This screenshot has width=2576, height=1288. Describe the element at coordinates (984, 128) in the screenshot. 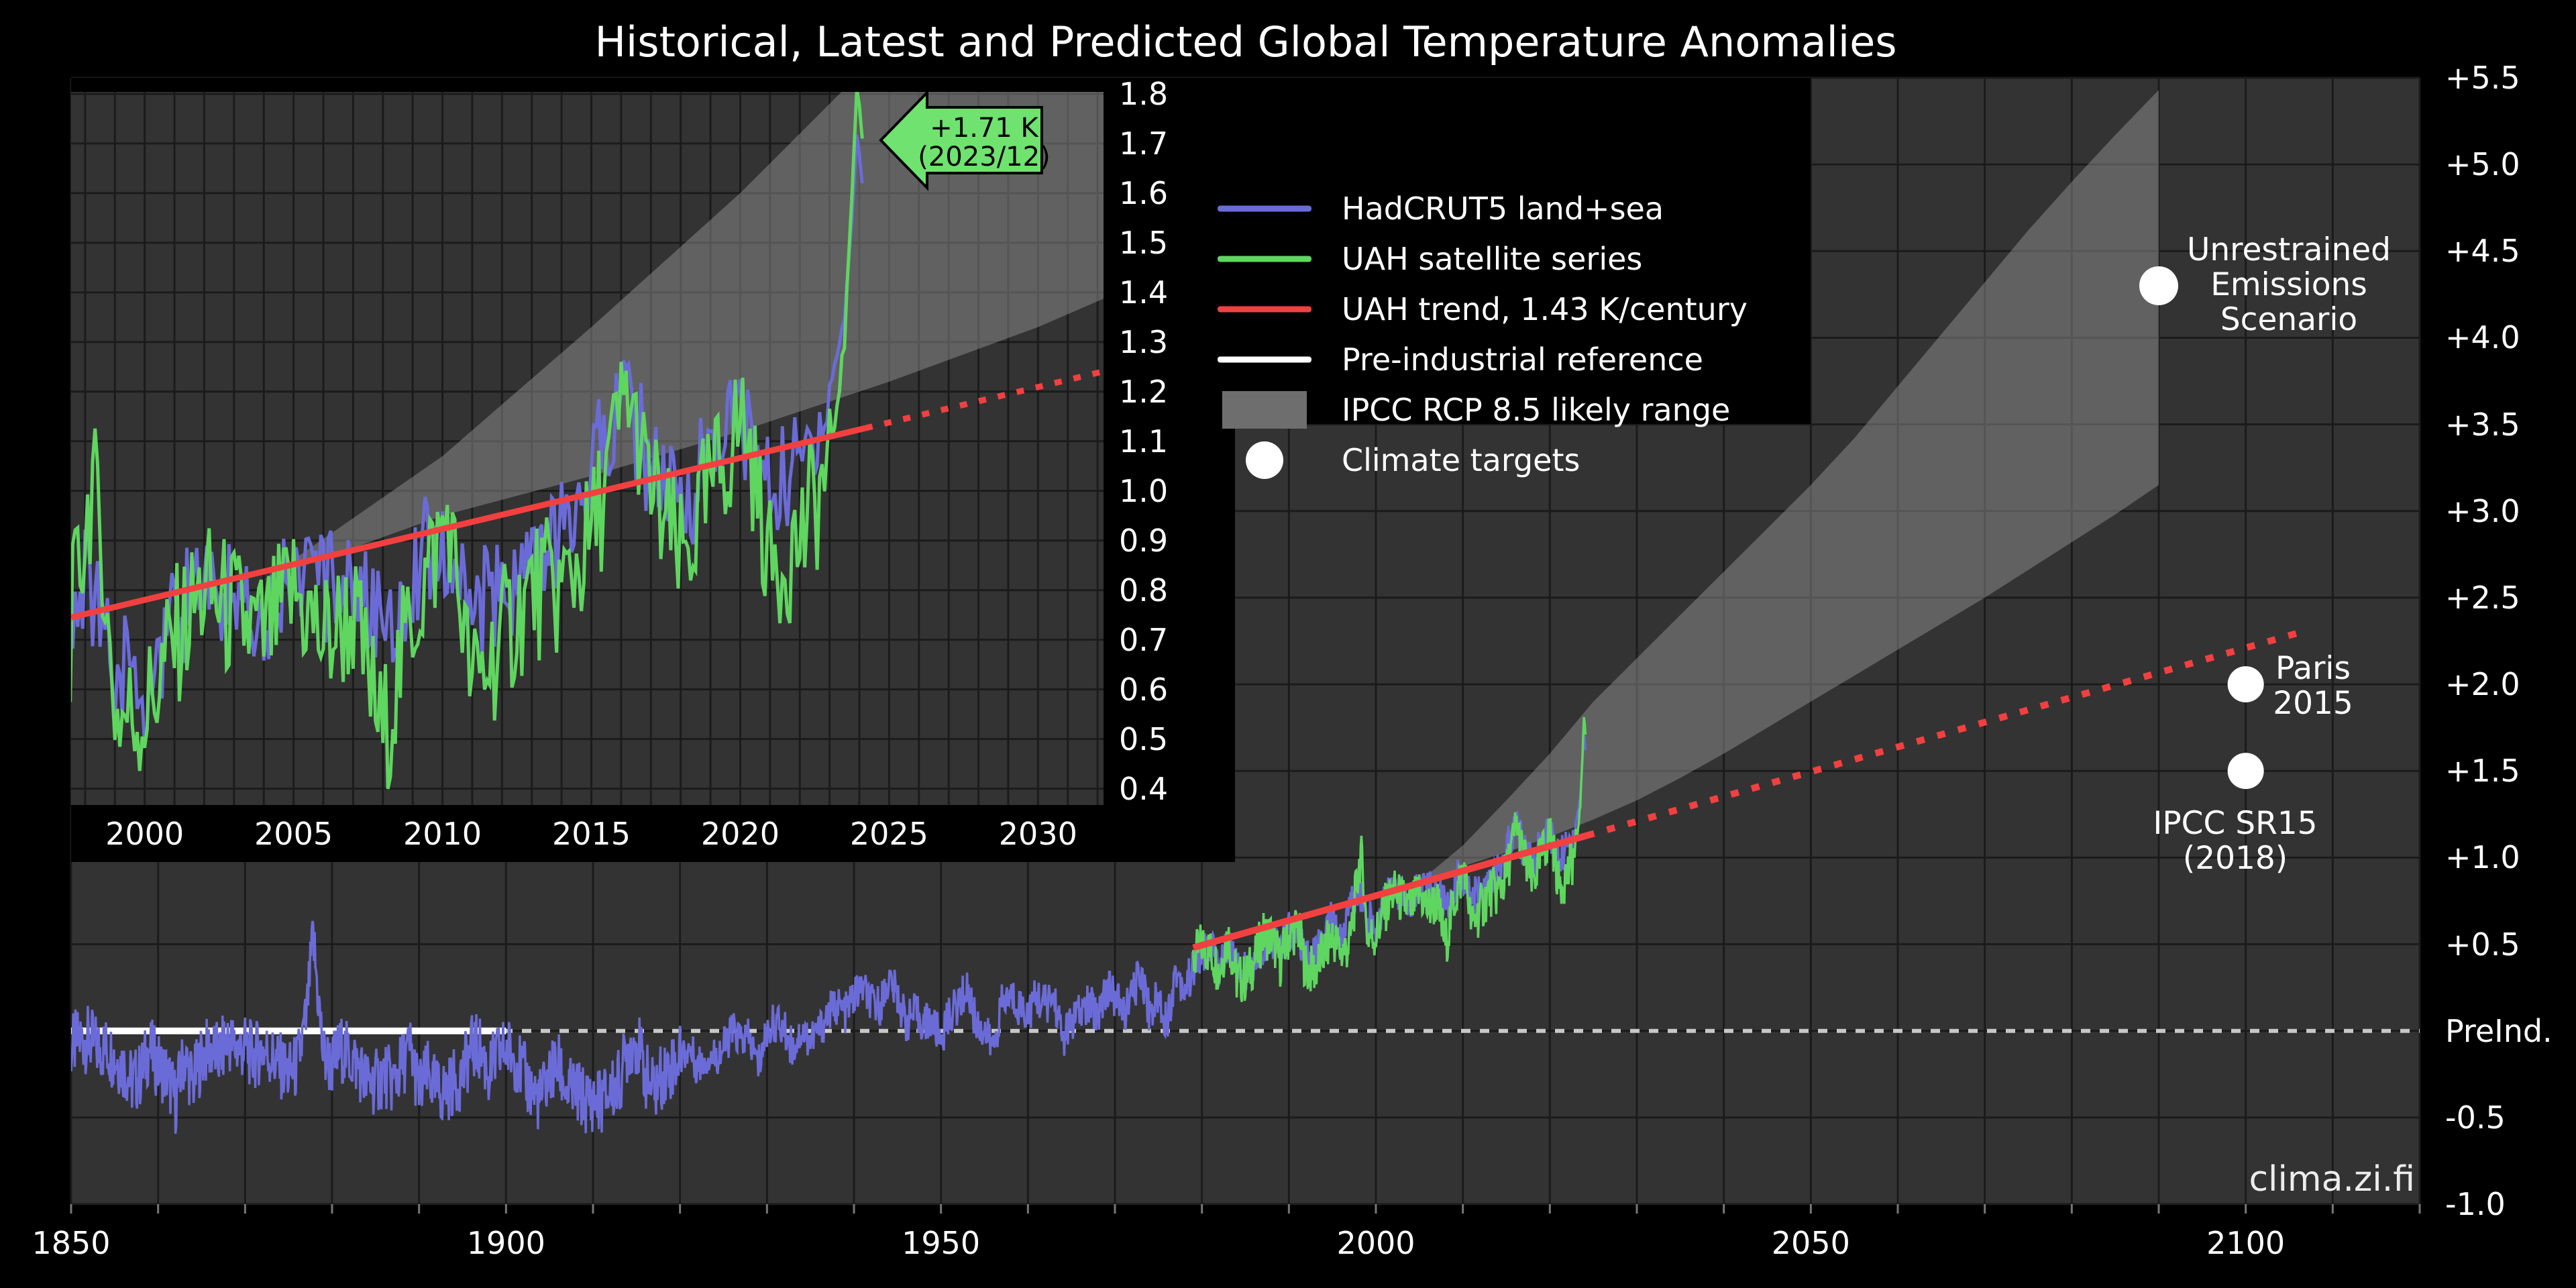

I see `annotation-value: +1.71 K` at that location.